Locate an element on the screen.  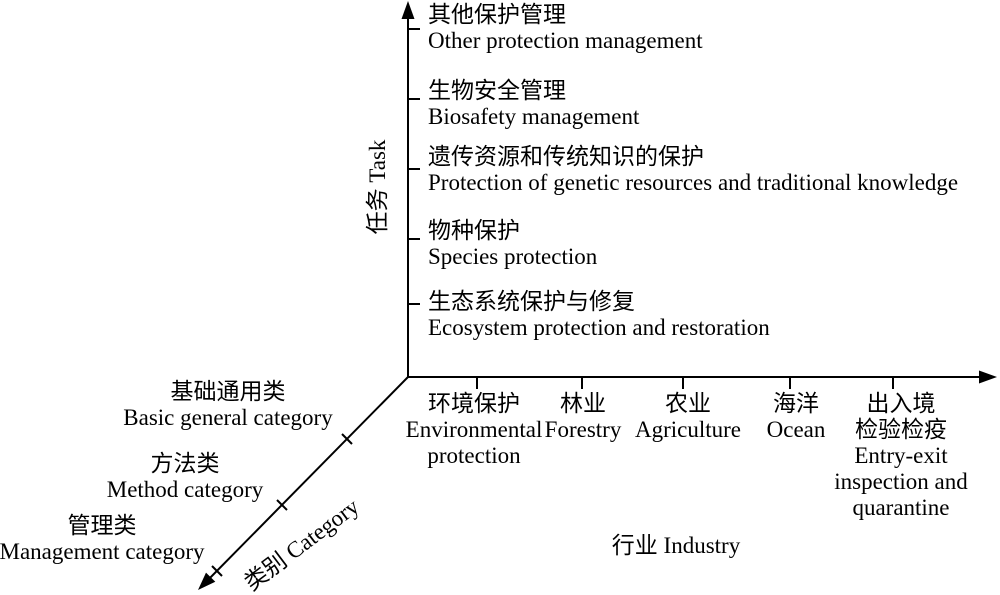
task-item-species-protection: 物种保护 Species protection is located at coordinates (512, 244).